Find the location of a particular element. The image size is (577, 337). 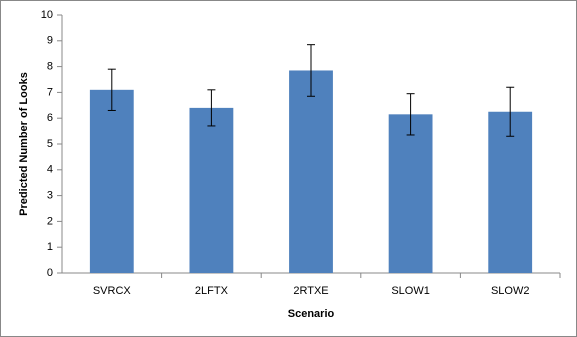

x-tick-label: 2RTXE is located at coordinates (310, 291).